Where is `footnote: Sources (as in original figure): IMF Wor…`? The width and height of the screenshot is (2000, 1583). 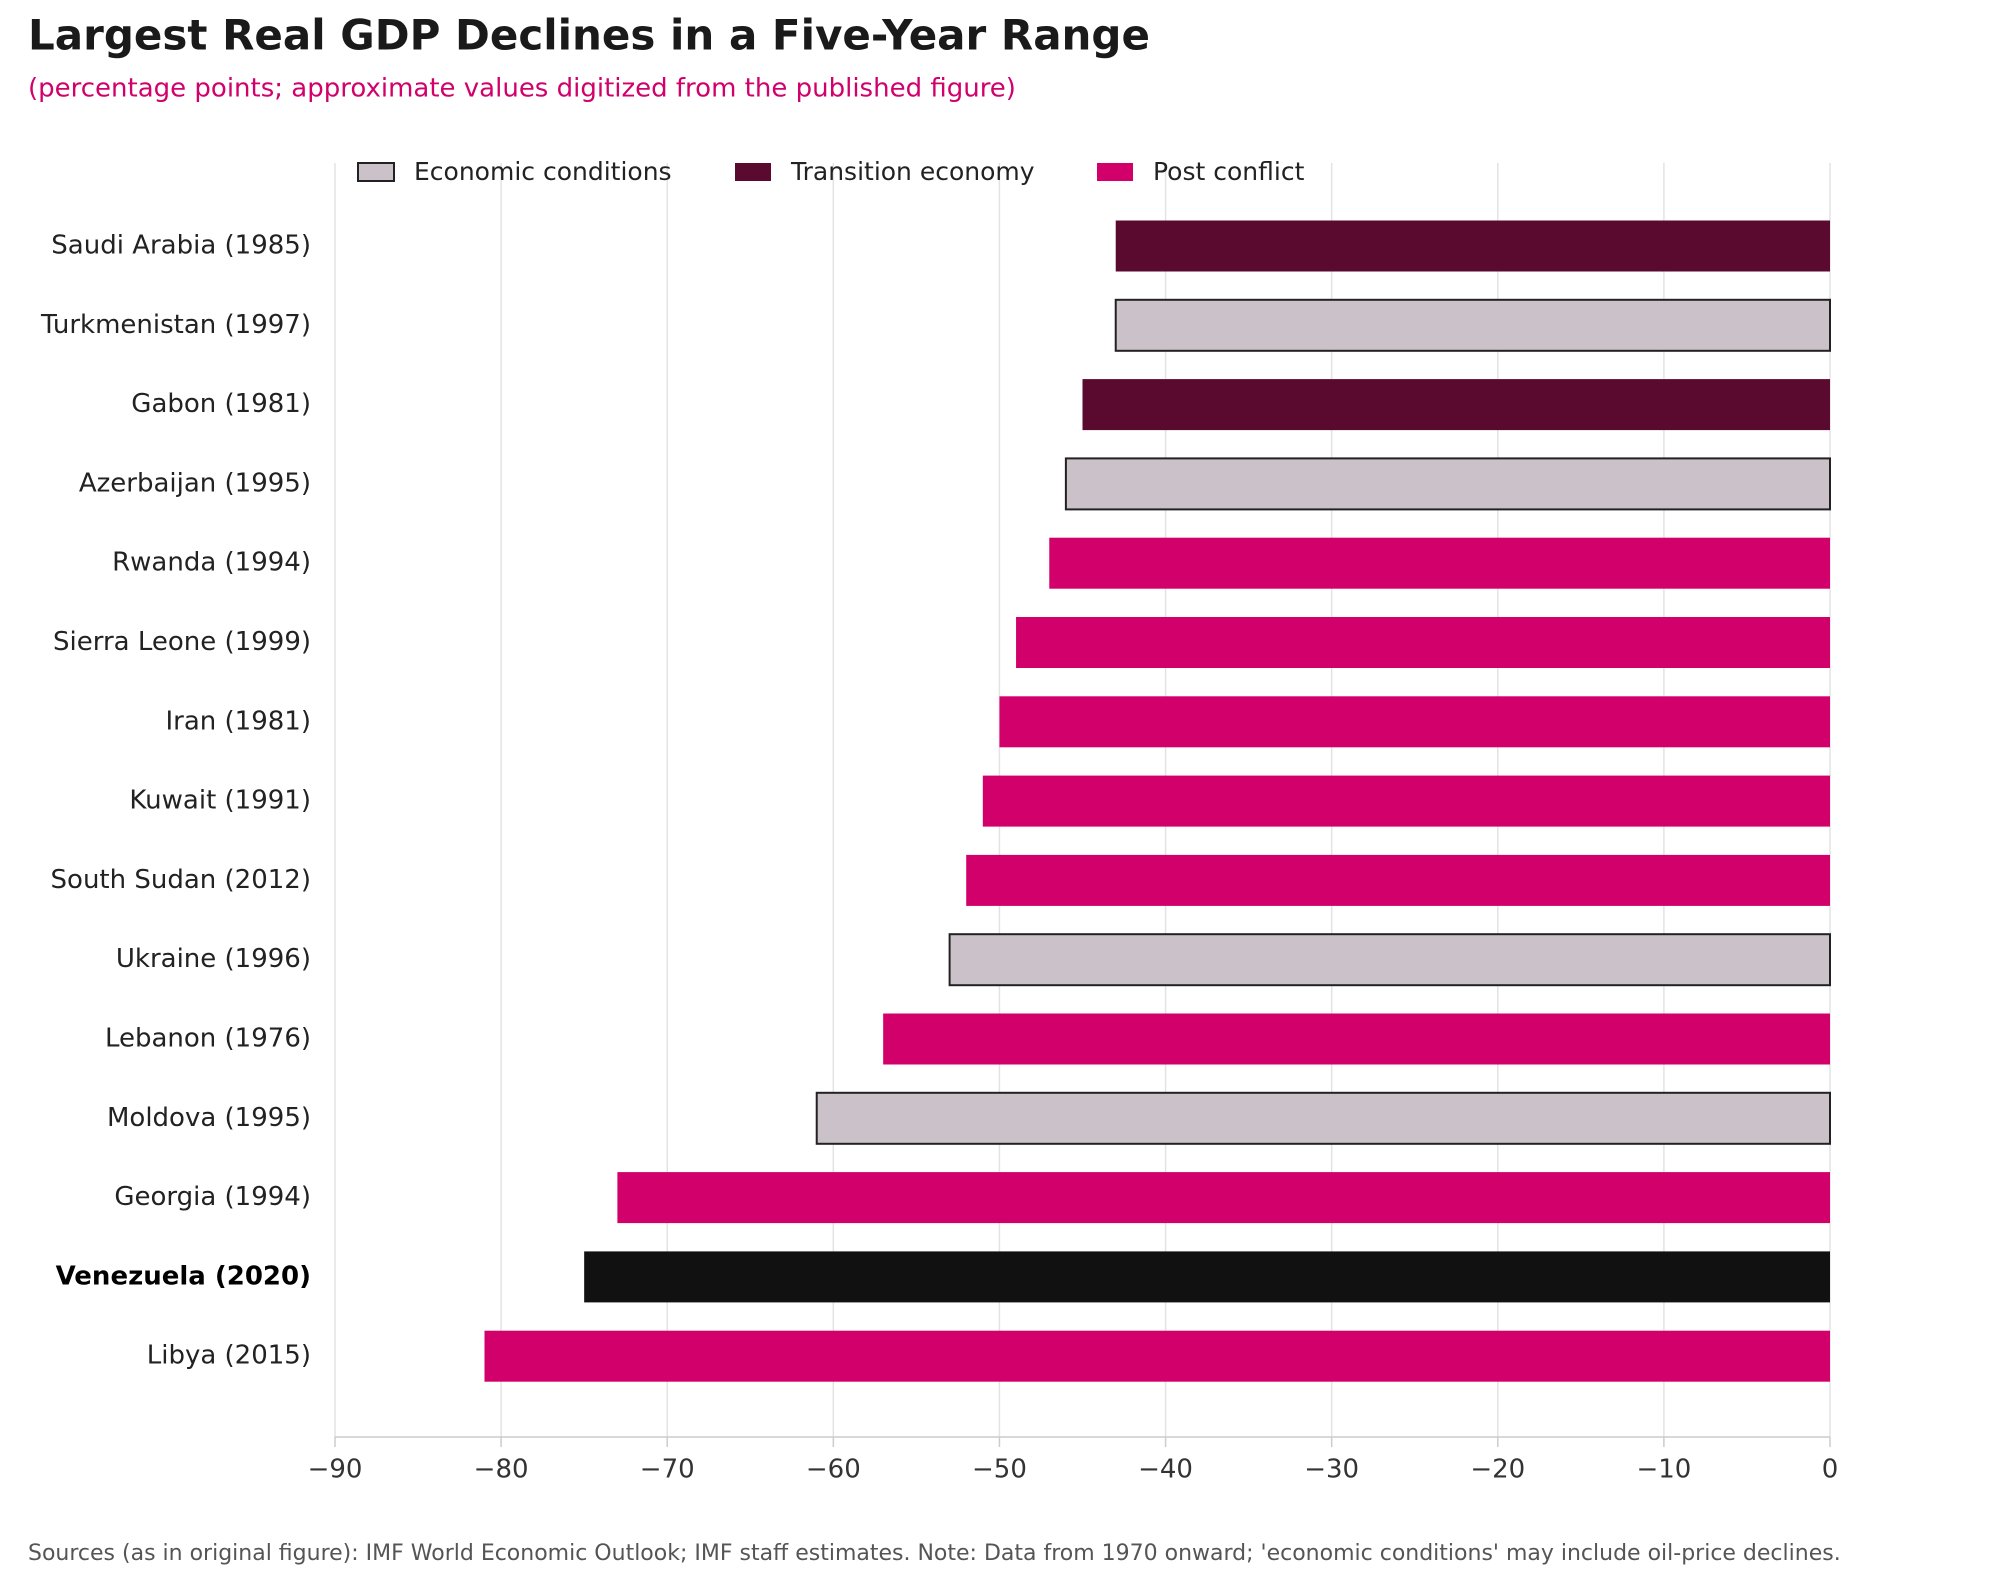
footnote: Sources (as in original figure): IMF Wor… is located at coordinates (934, 1553).